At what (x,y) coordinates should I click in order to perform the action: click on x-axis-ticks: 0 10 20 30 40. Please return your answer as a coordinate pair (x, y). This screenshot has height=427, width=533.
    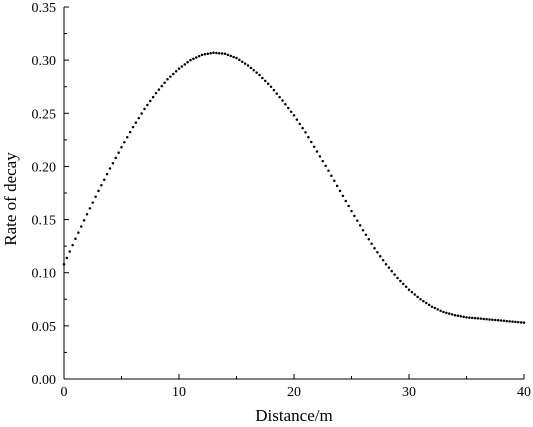
    Looking at the image, I should click on (296, 387).